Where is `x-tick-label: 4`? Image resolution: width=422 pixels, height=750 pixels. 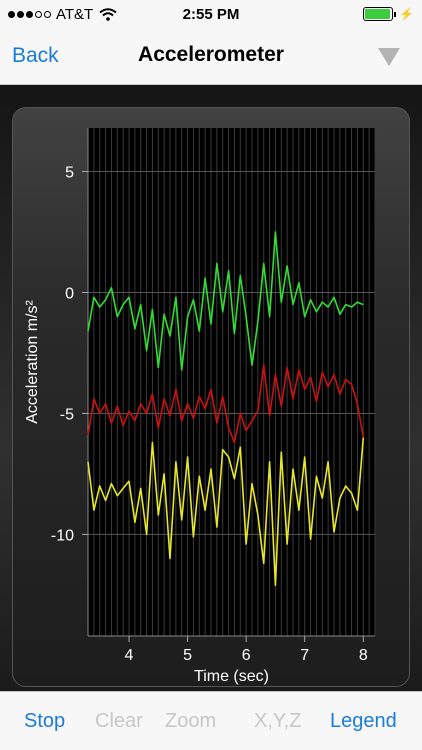
x-tick-label: 4 is located at coordinates (129, 655).